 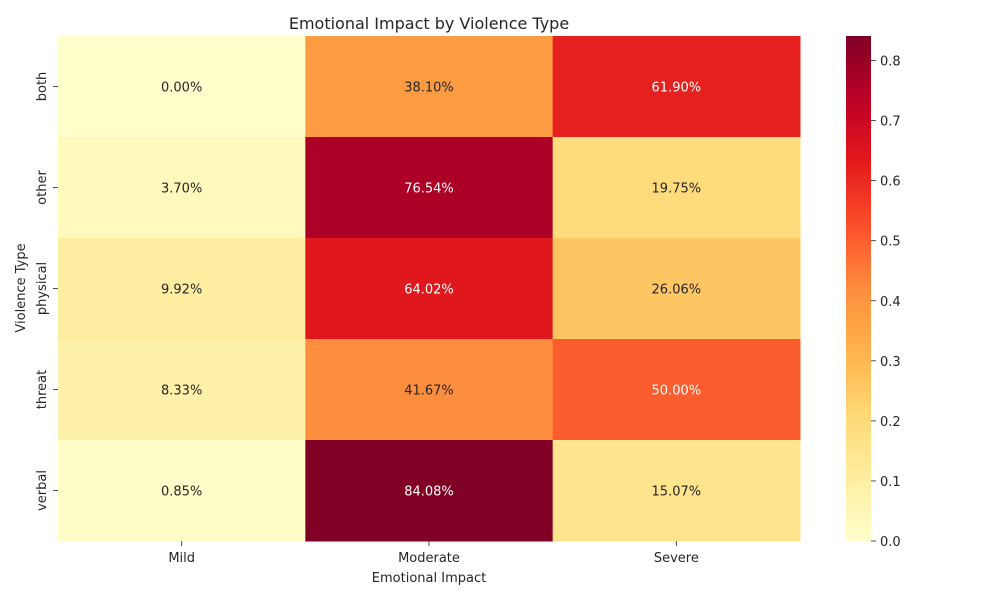 I want to click on cell-value-label: 19.75%, so click(x=677, y=189).